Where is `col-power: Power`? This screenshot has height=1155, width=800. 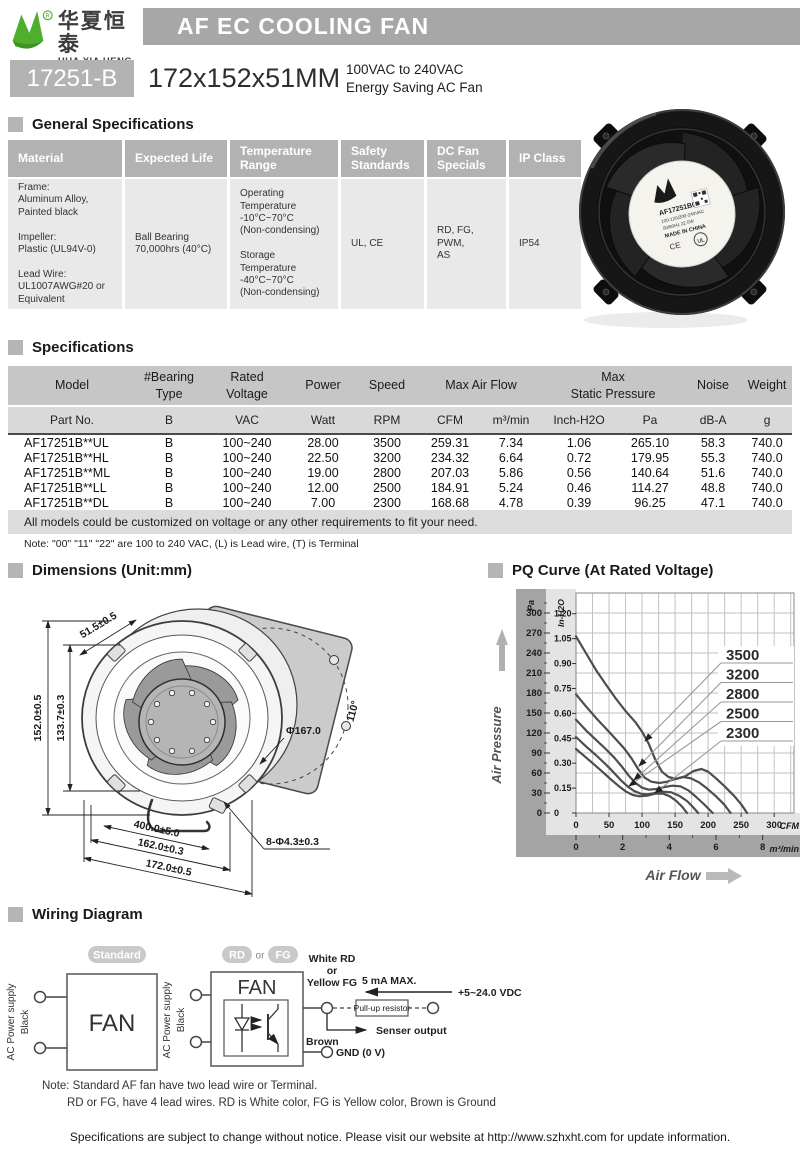 col-power: Power is located at coordinates (323, 386).